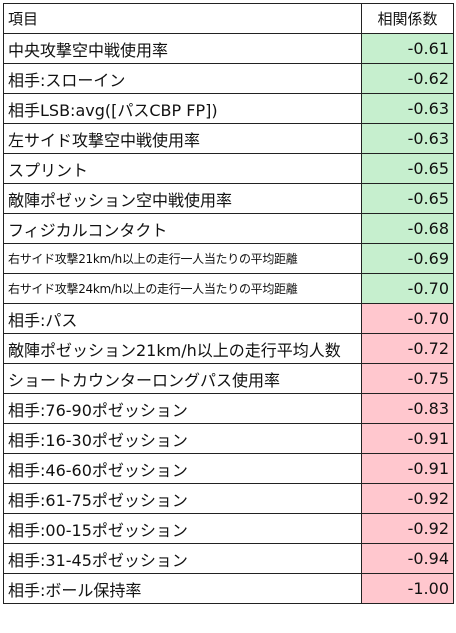 The width and height of the screenshot is (456, 633). I want to click on item-cell: 相手:16-30ポゼッション, so click(182, 438).